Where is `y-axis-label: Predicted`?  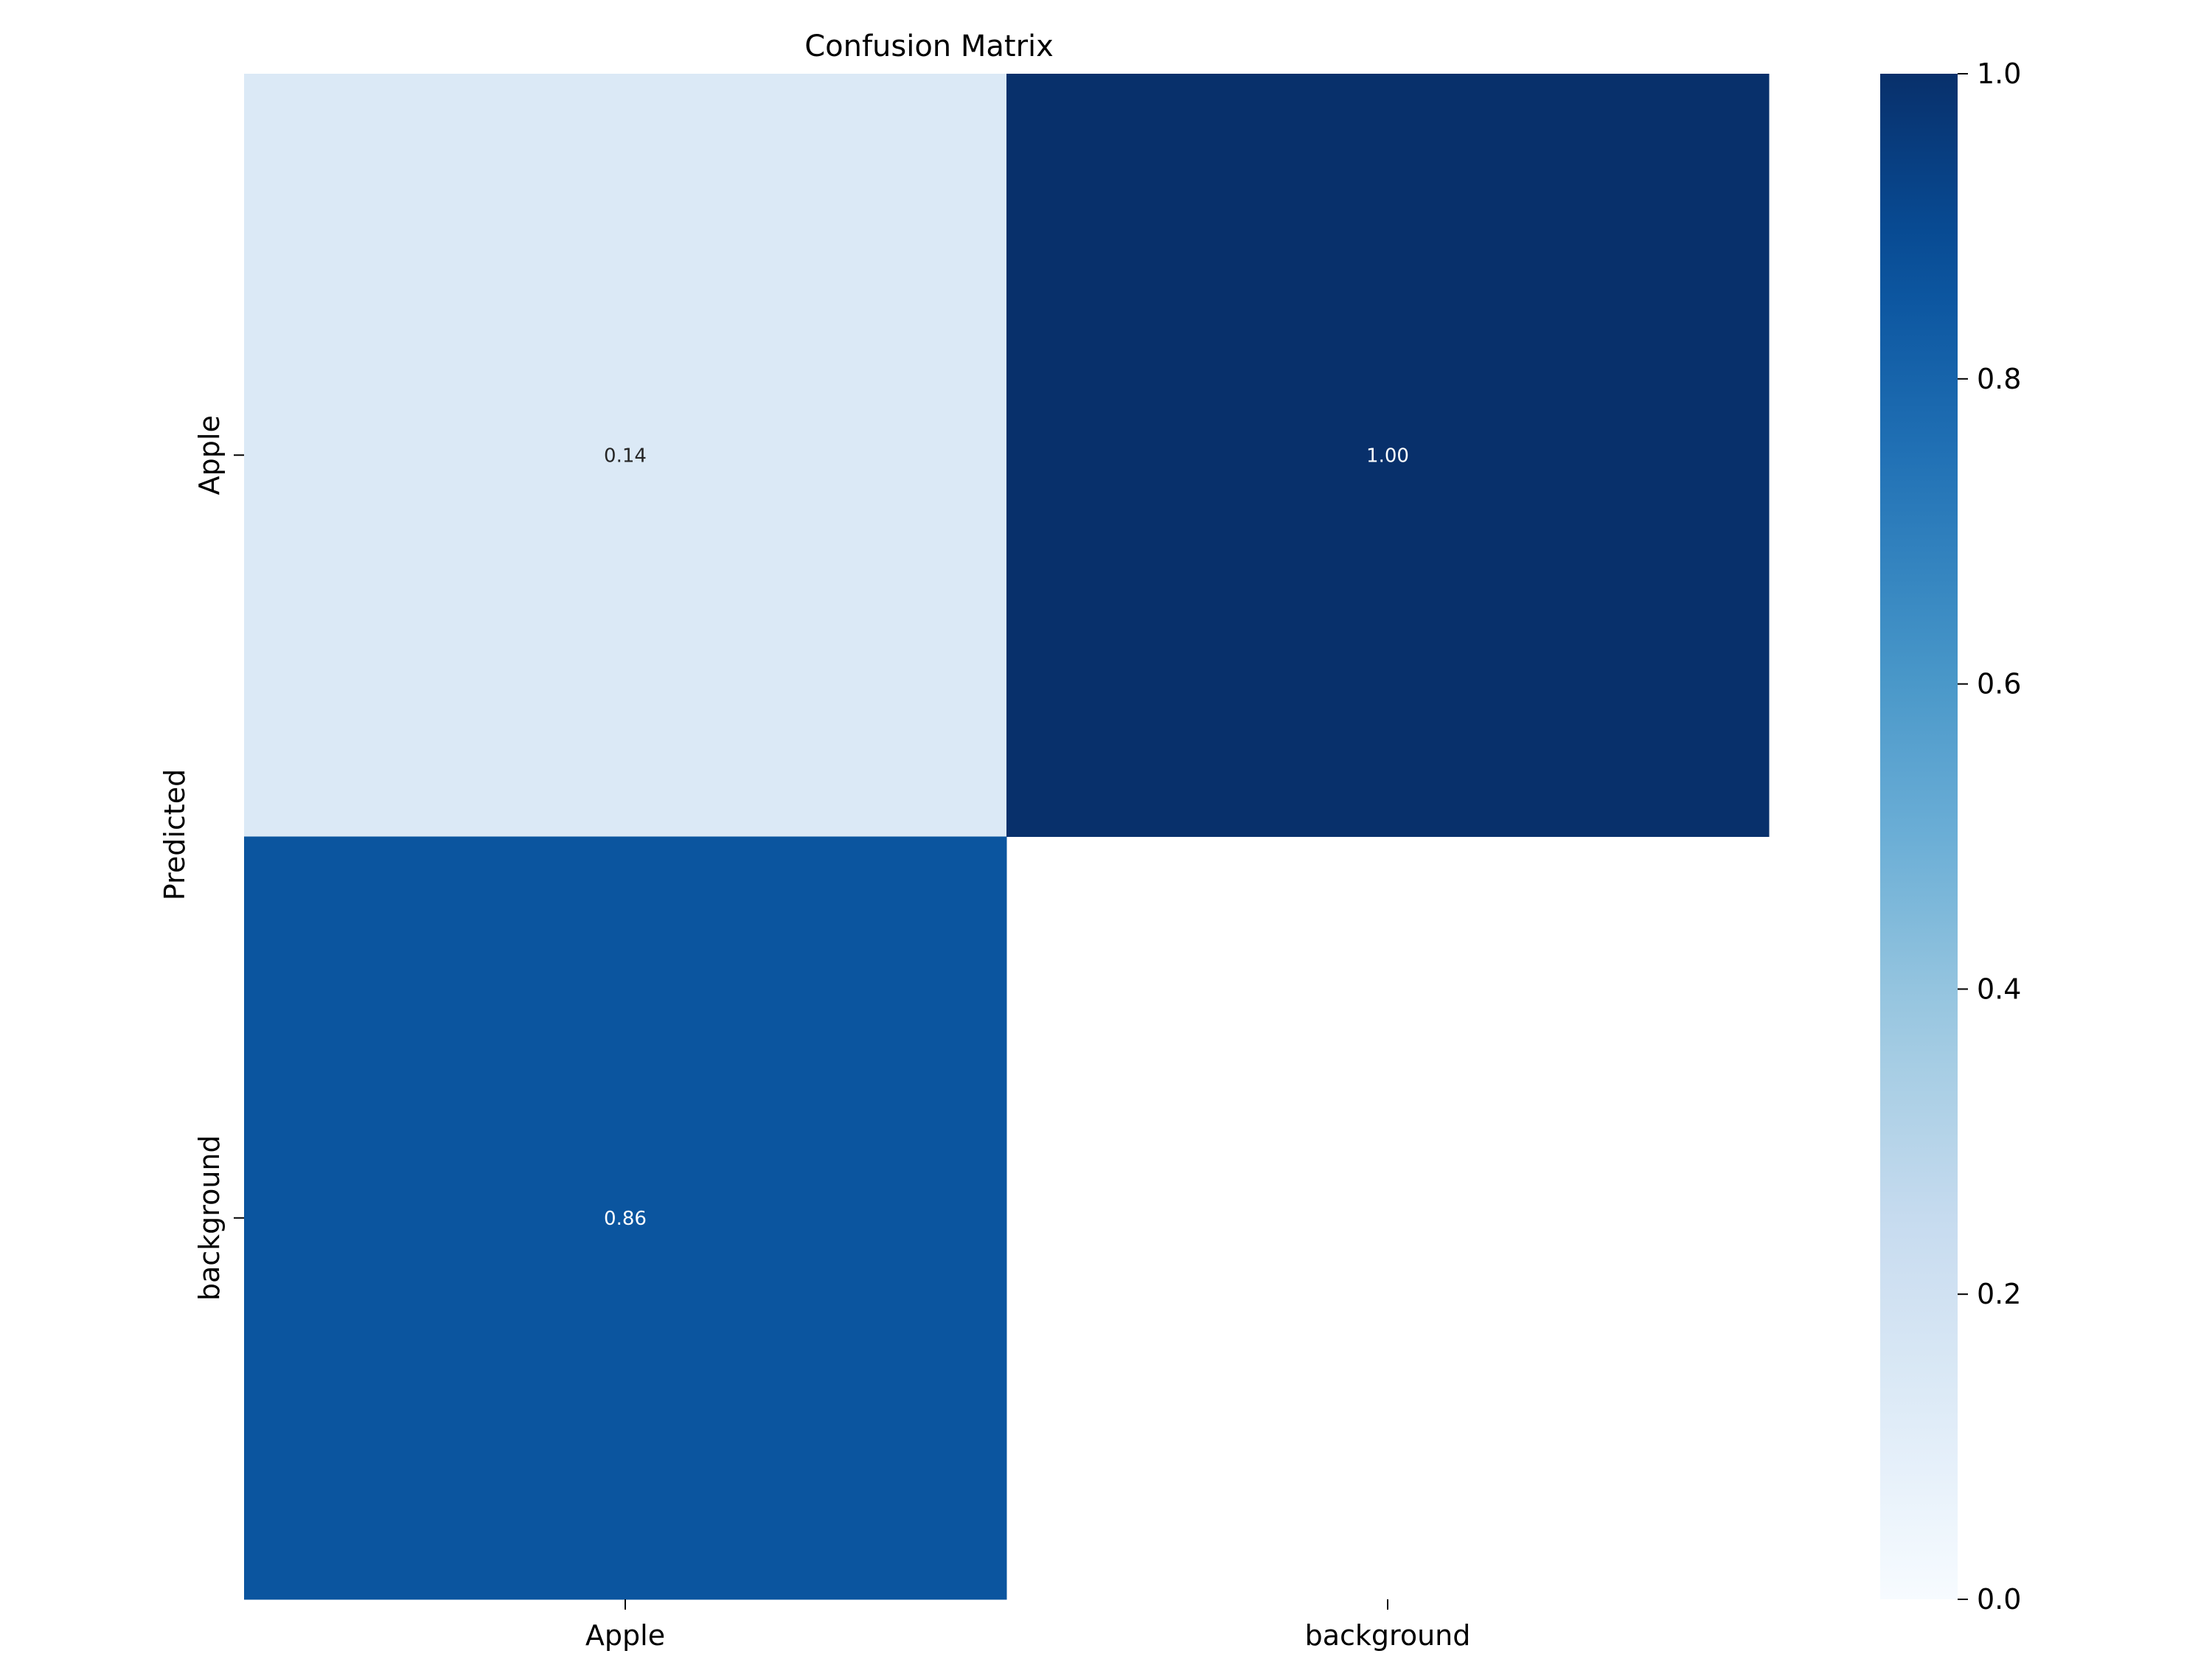 y-axis-label: Predicted is located at coordinates (175, 834).